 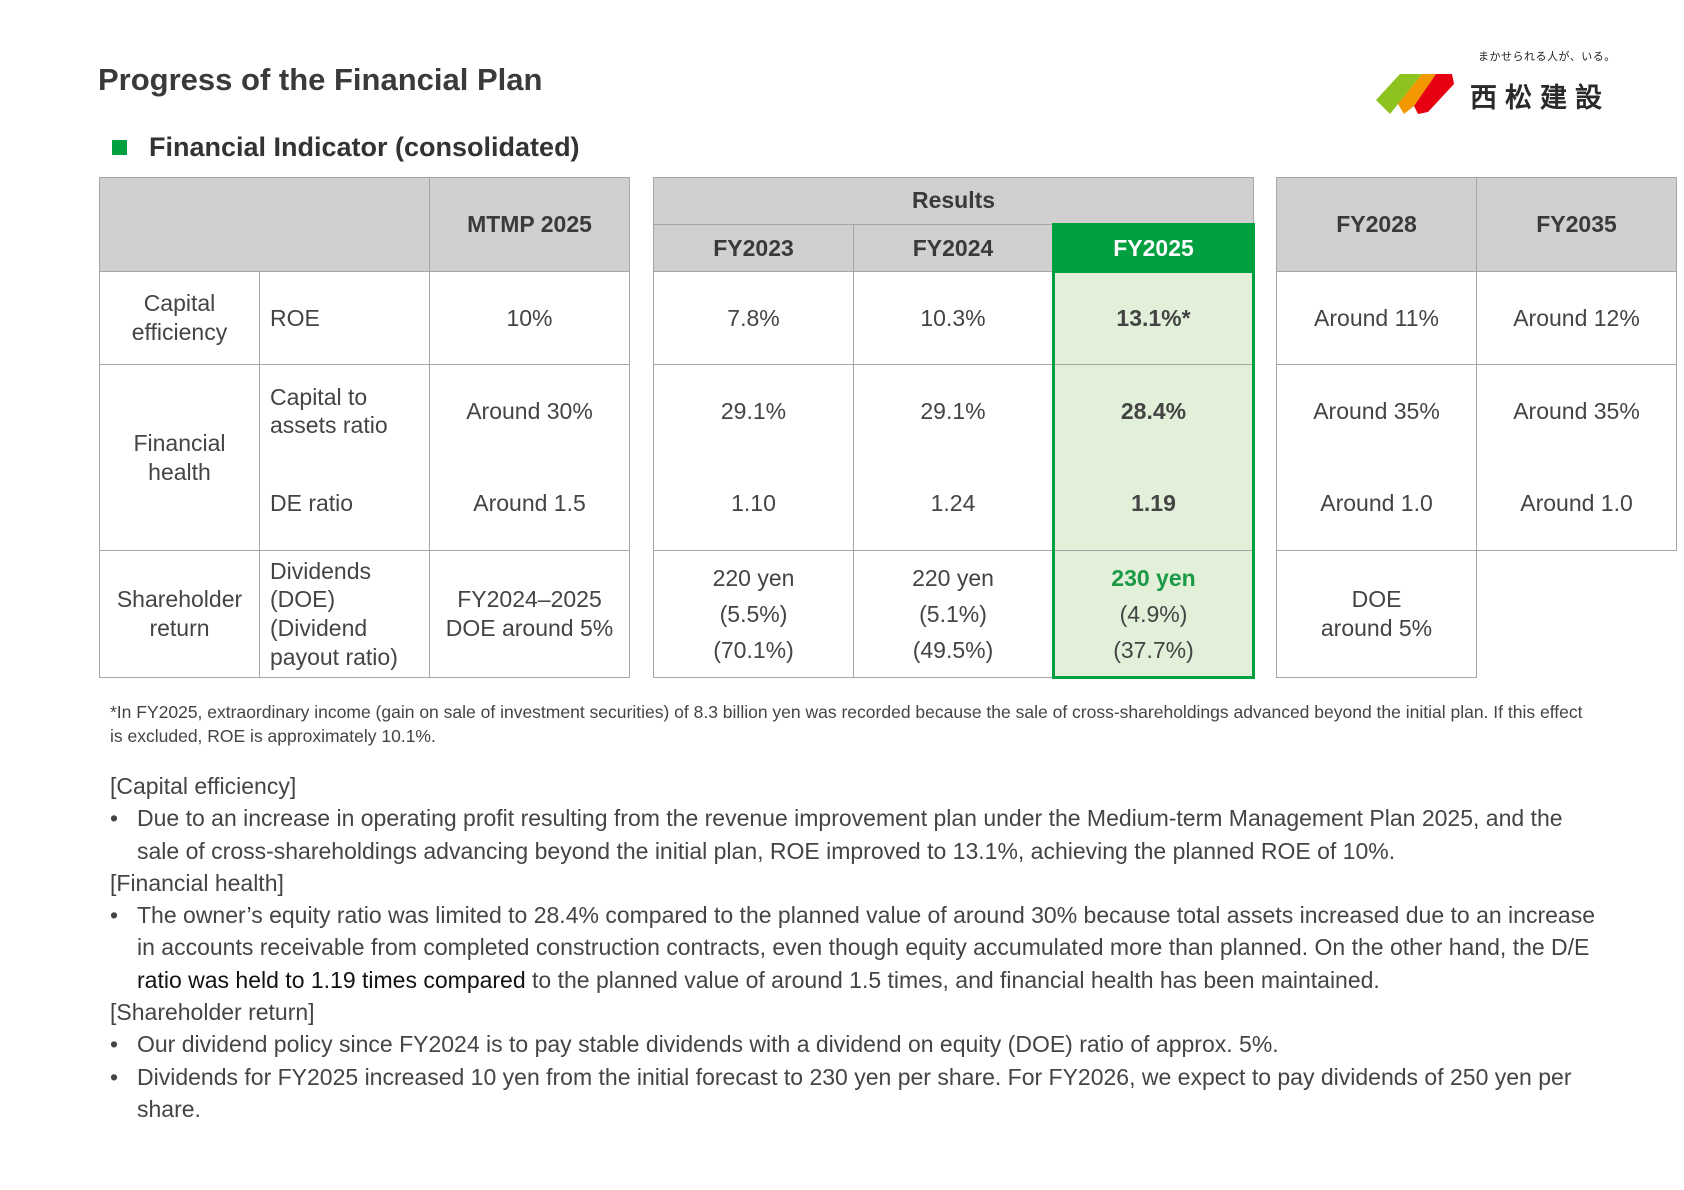 I want to click on category-capital-efficiency: Capital efficiency, so click(x=179, y=318).